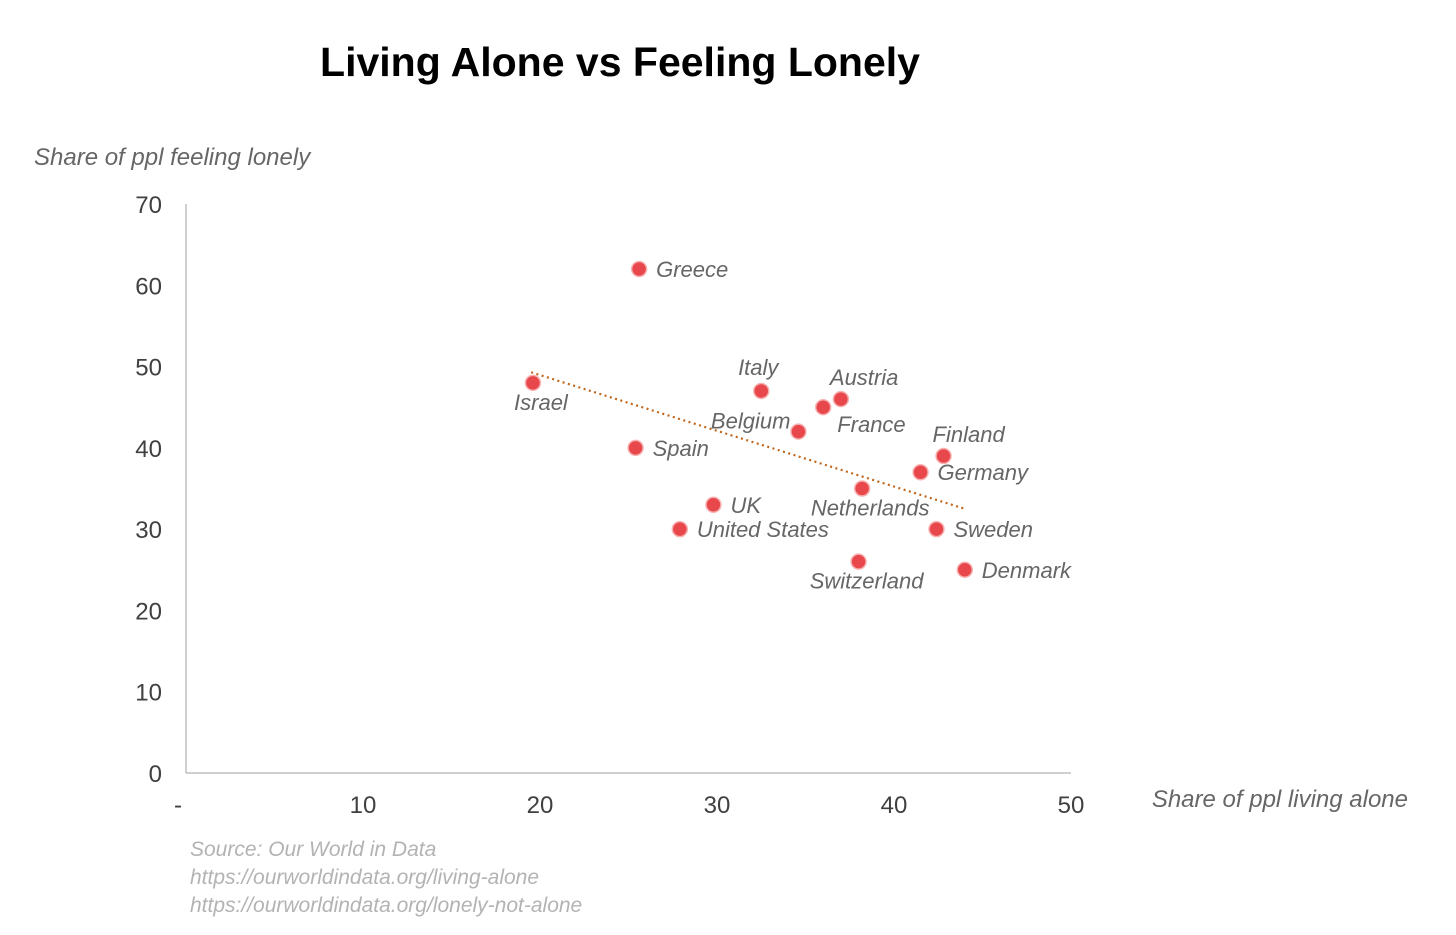  What do you see at coordinates (178, 805) in the screenshot?
I see `x-tick-label: -` at bounding box center [178, 805].